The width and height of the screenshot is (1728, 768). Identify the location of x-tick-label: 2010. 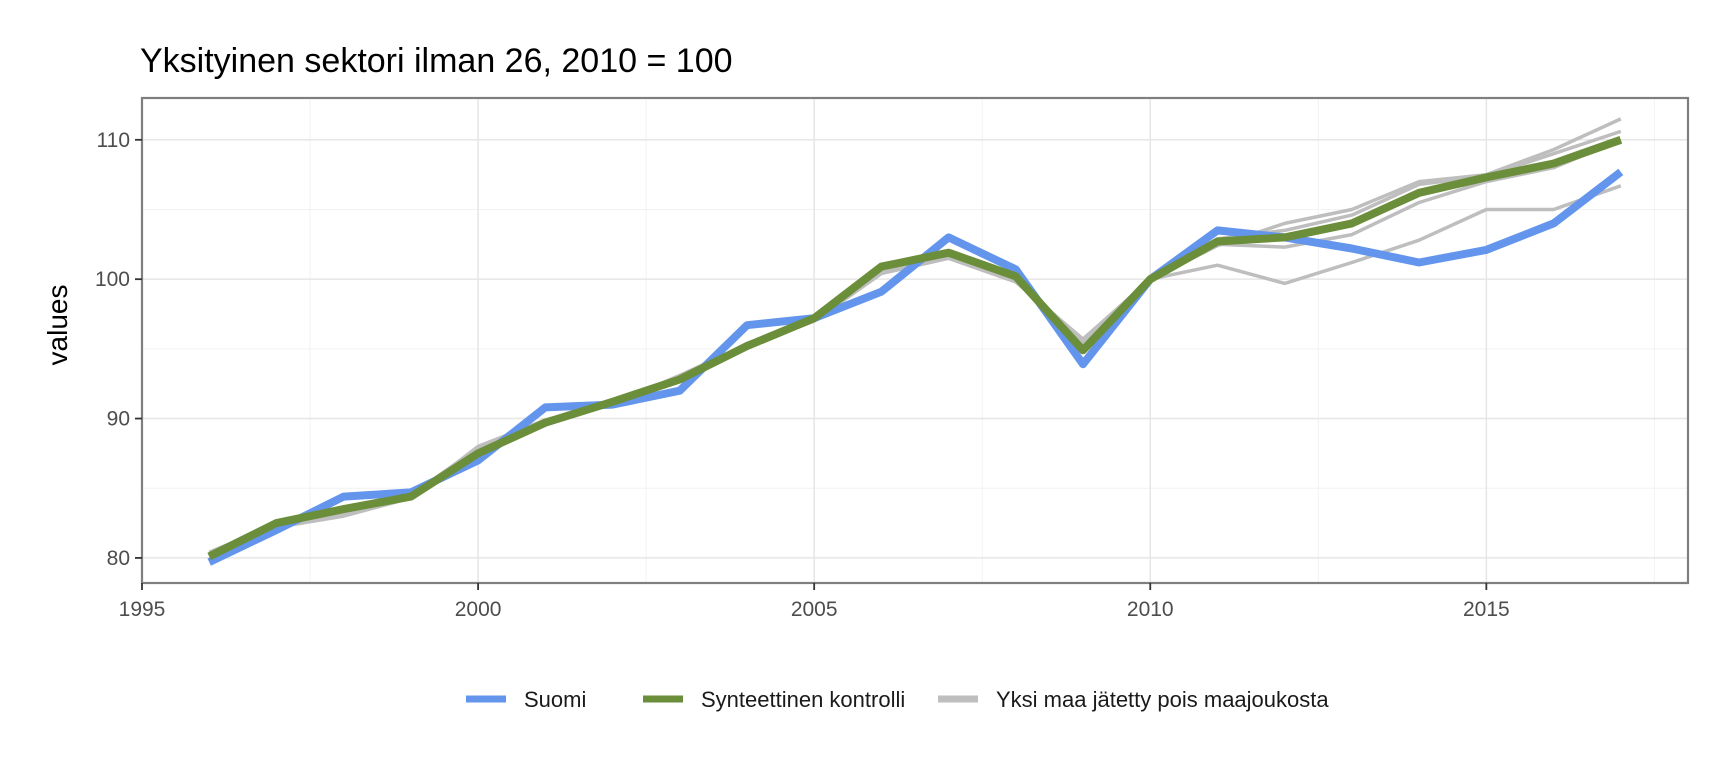
(1150, 609).